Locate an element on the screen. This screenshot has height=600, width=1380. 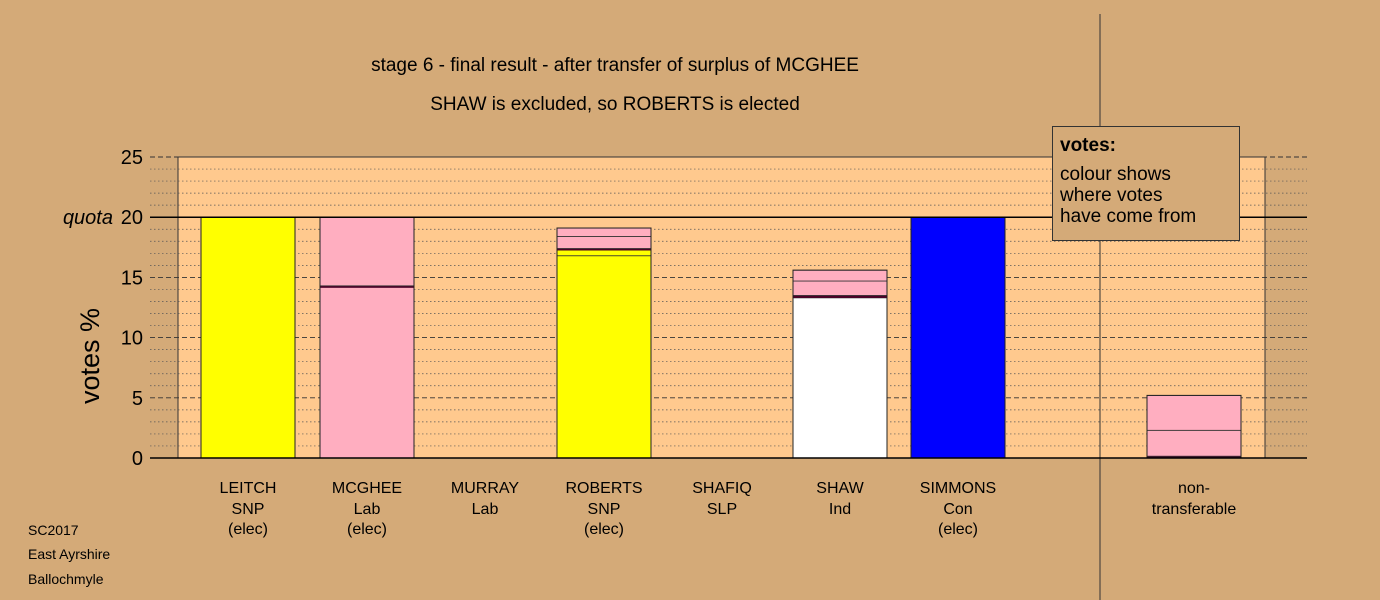
x-tick-label-line: Ind is located at coordinates (840, 509).